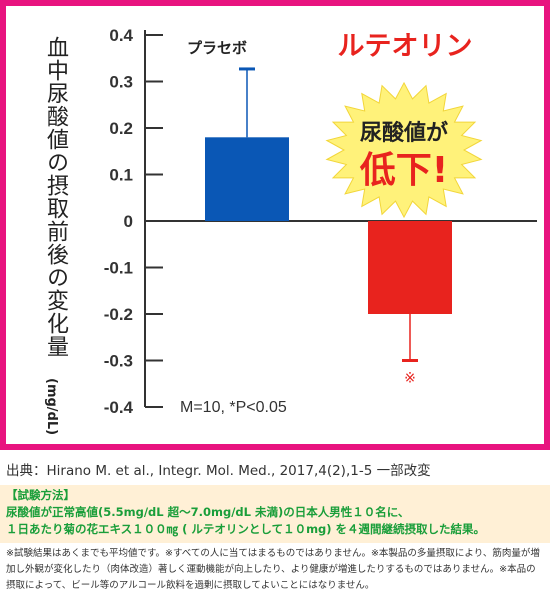  What do you see at coordinates (51, 407) in the screenshot?
I see `y-axis-unit: (mg/dL)` at bounding box center [51, 407].